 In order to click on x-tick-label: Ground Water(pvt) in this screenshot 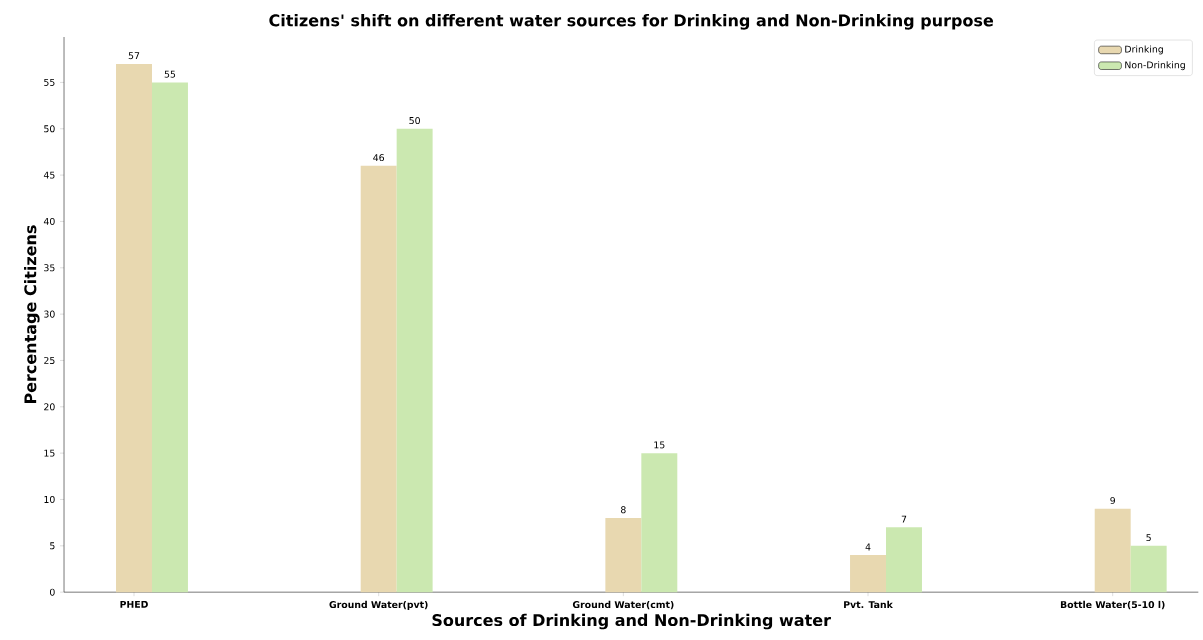, I will do `click(378, 605)`.